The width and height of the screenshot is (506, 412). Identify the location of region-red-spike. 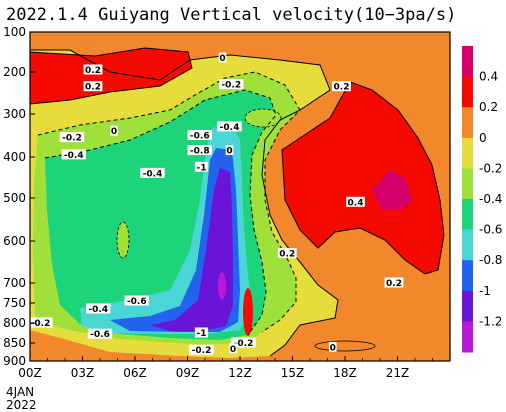
(248, 312).